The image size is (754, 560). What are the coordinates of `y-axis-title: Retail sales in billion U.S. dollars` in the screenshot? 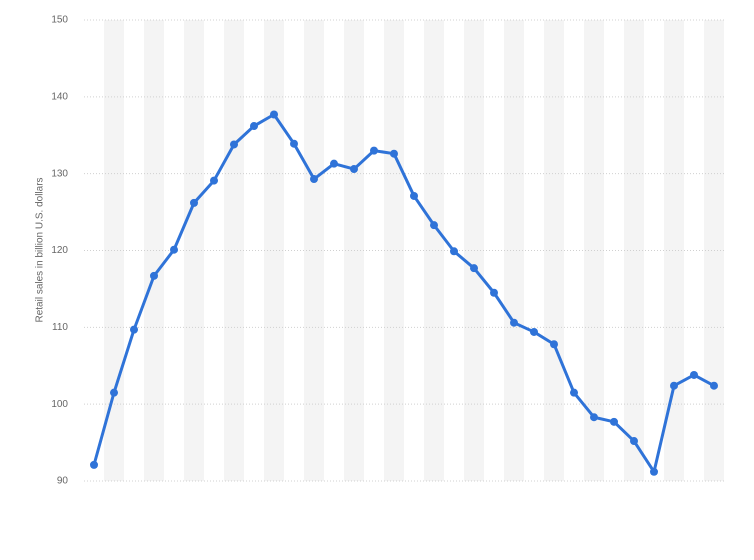 It's located at (40, 249).